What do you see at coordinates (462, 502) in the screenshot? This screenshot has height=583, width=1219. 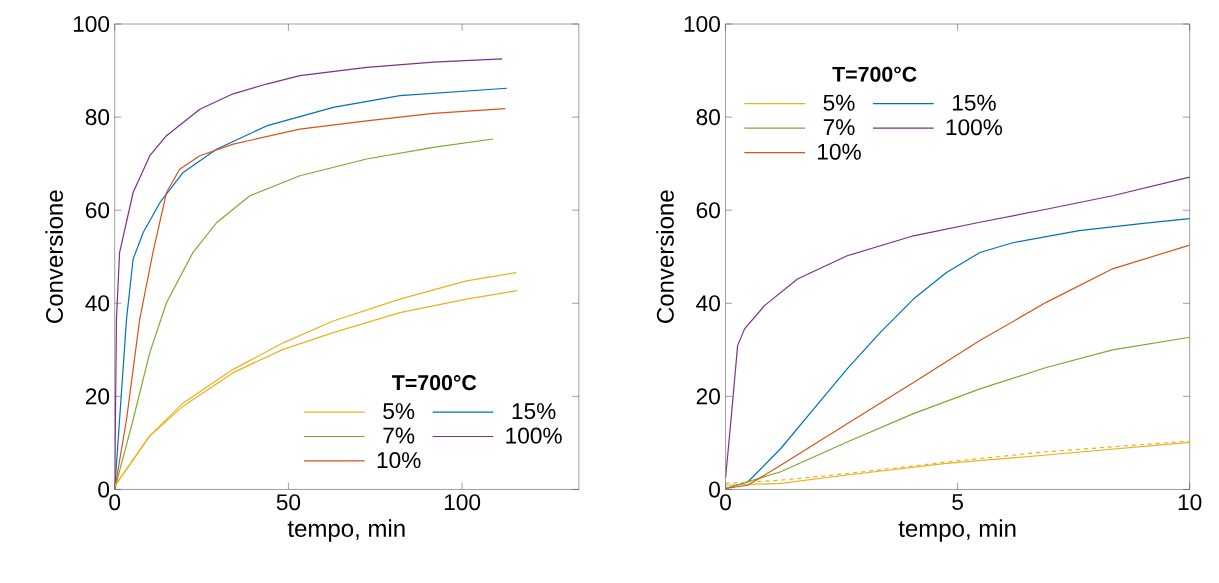 I see `x-tick-label: 100` at bounding box center [462, 502].